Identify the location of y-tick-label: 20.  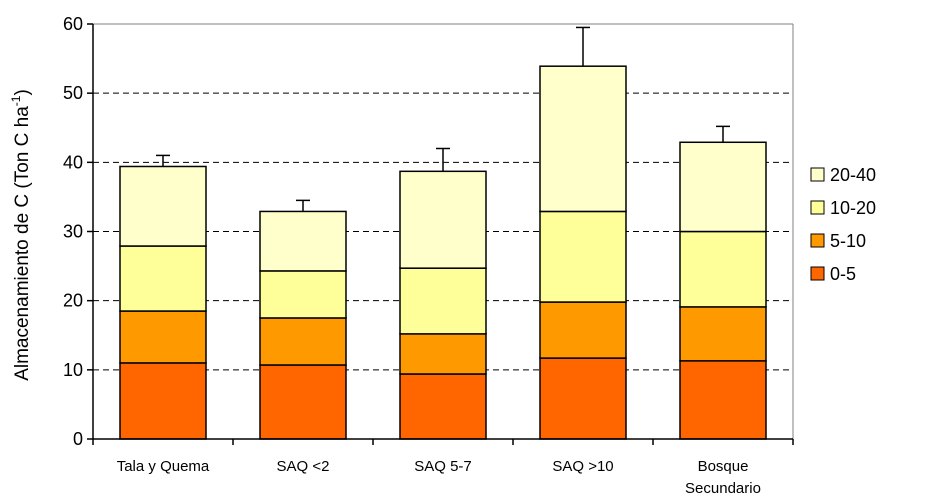
(73, 301).